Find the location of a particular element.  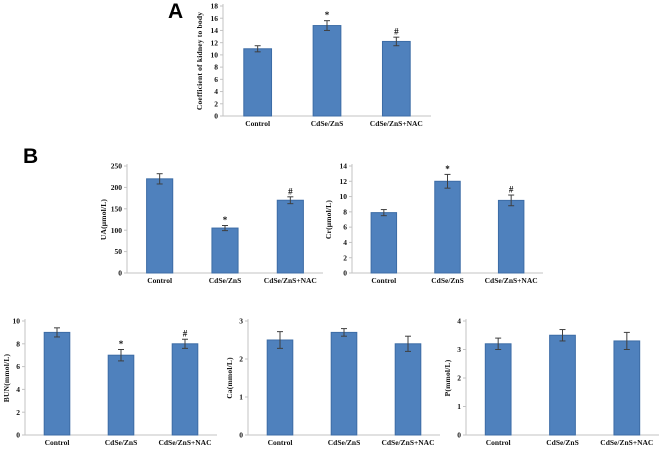

y-tick-label: 18 is located at coordinates (215, 6).